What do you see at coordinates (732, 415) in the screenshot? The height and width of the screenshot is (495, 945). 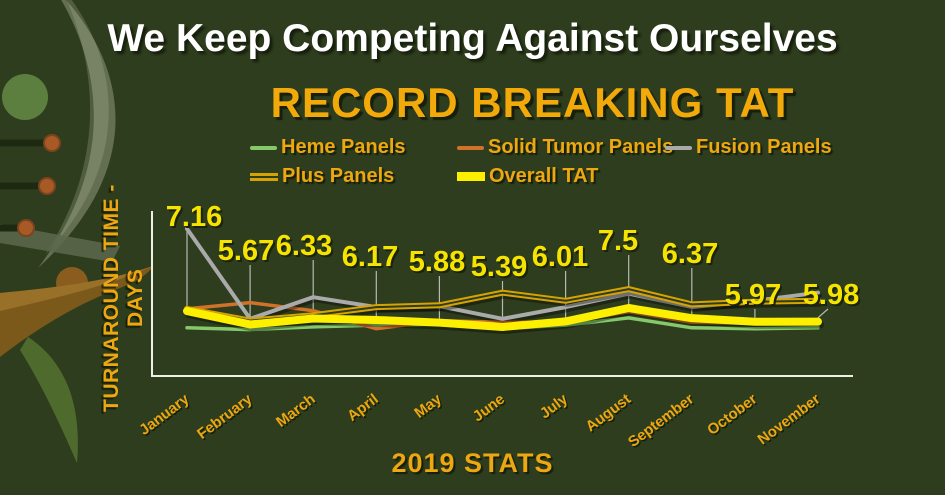 I see `x-tick-label: October` at bounding box center [732, 415].